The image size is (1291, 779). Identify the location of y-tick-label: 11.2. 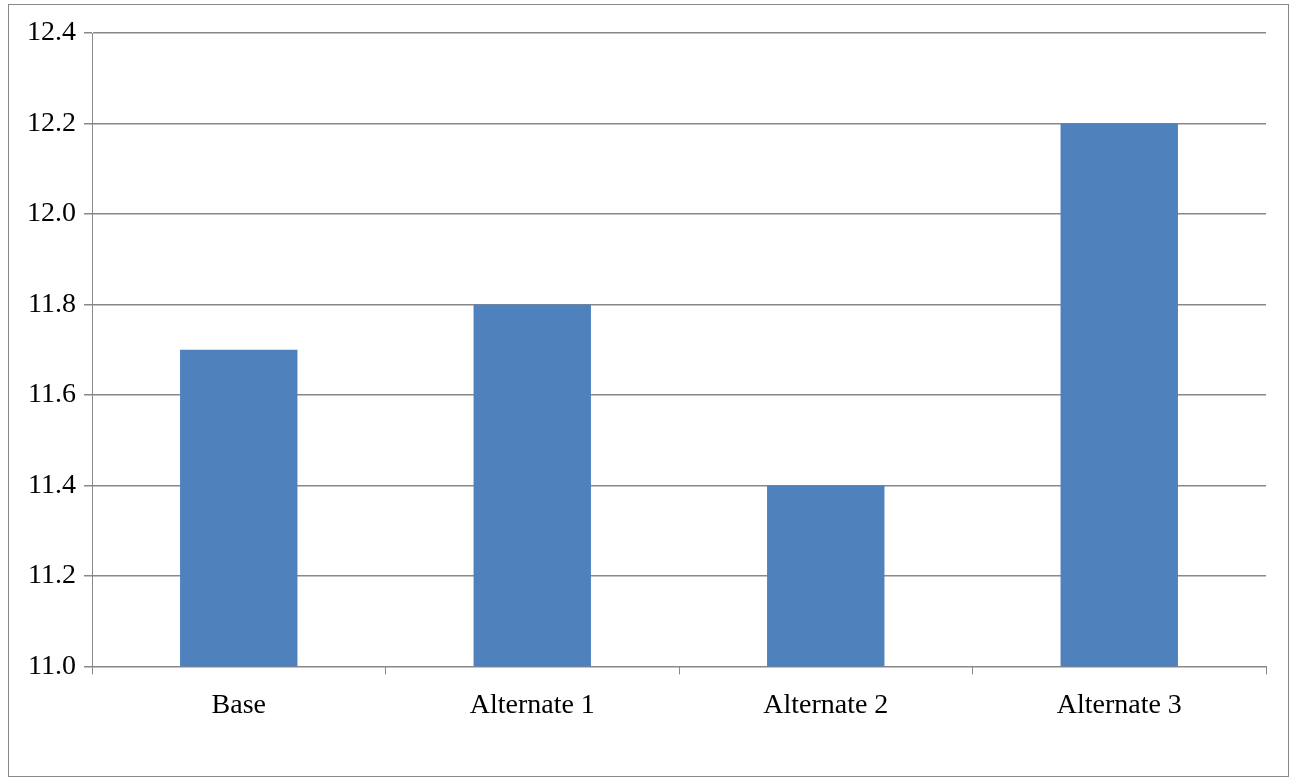
(52, 574).